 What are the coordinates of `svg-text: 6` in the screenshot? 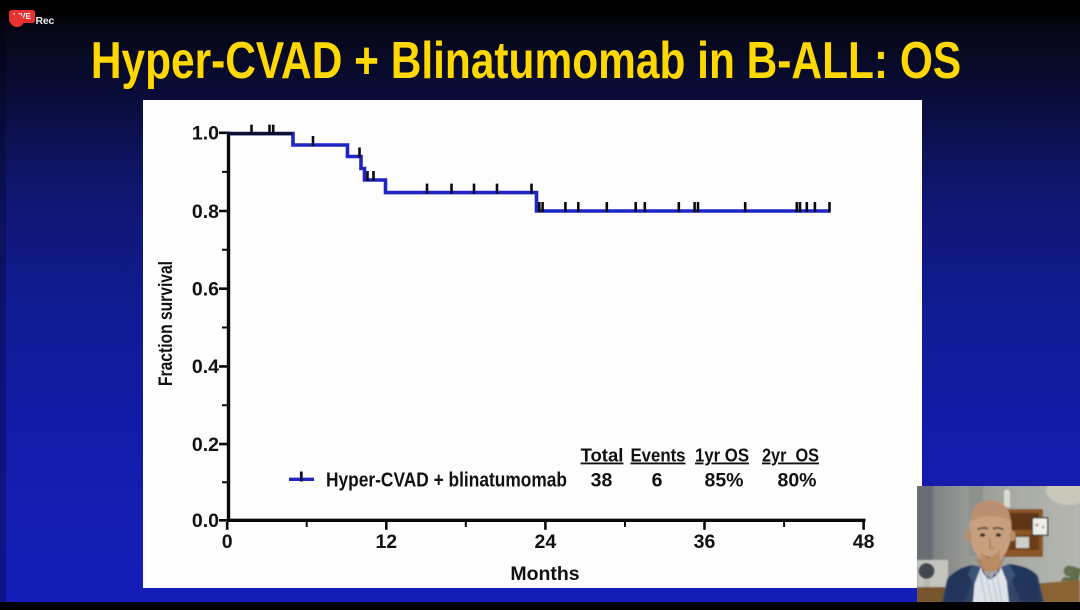 It's located at (657, 481).